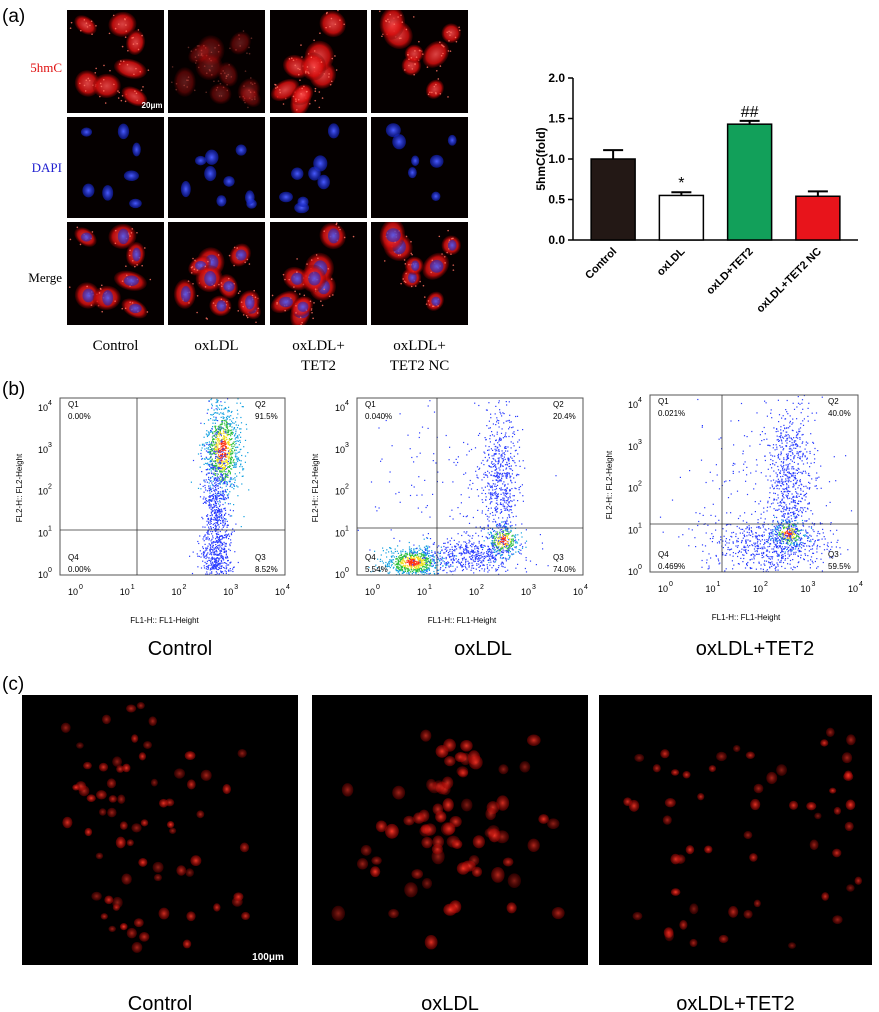 The height and width of the screenshot is (1012, 879). Describe the element at coordinates (430, 587) in the screenshot. I see `x-tick-exponent: 1` at that location.